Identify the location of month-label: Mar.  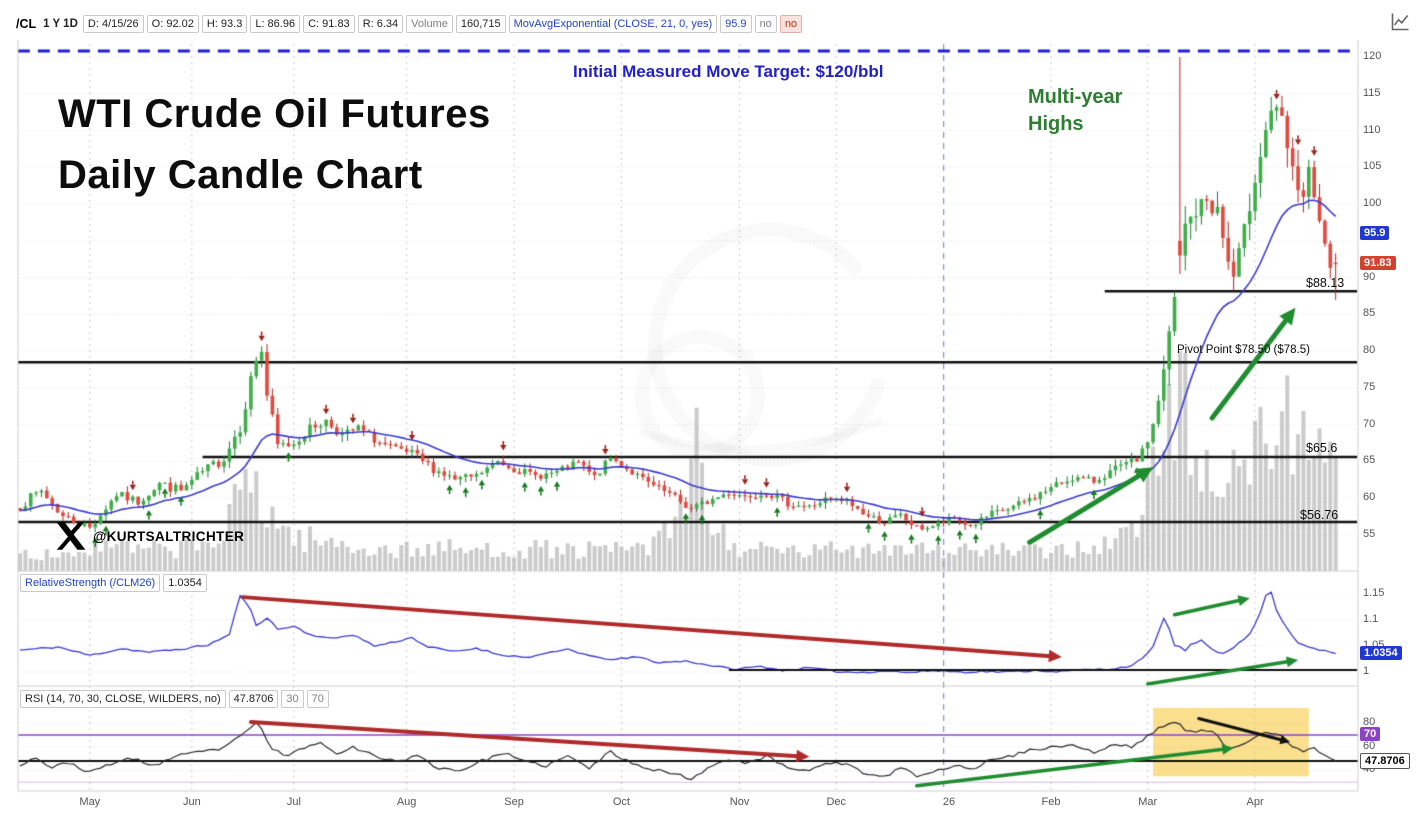
(1148, 802).